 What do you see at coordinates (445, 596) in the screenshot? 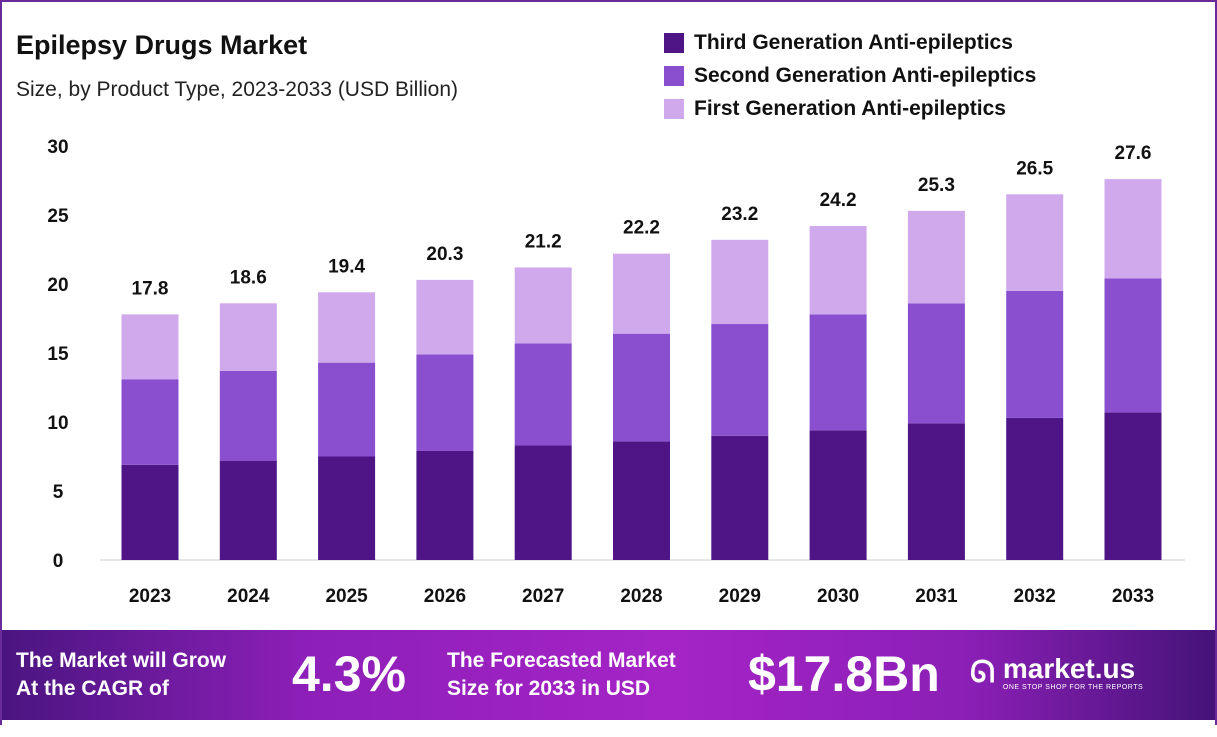
I see `x-tick-label: 2026` at bounding box center [445, 596].